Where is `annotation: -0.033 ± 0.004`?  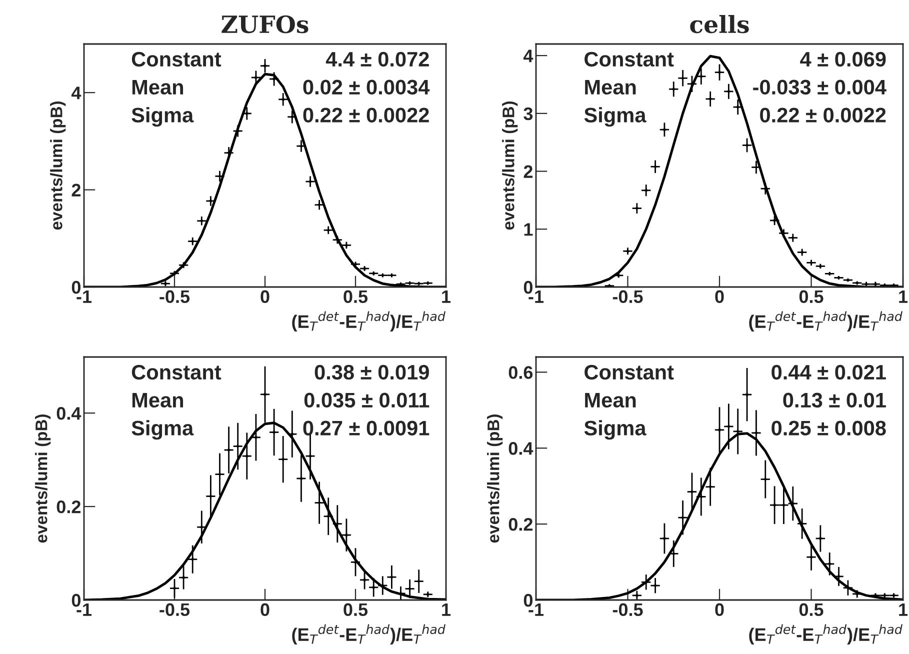
annotation: -0.033 ± 0.004 is located at coordinates (819, 87).